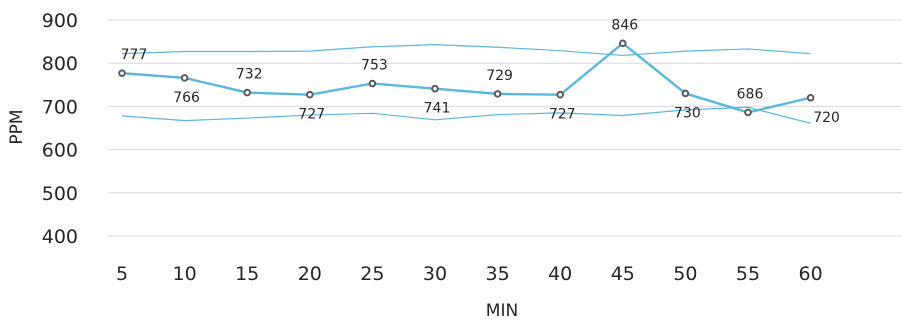 The width and height of the screenshot is (902, 320). Describe the element at coordinates (469, 274) in the screenshot. I see `x-axis-ticks: 5 10 15 20 25 30 35 40 45 50 55 60` at that location.